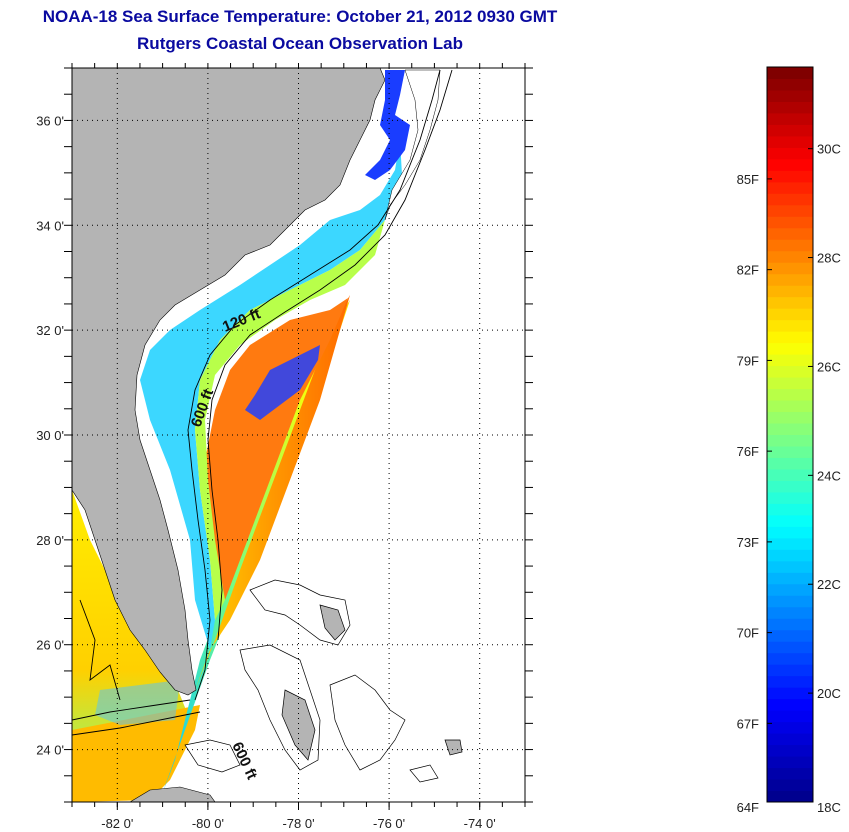 The height and width of the screenshot is (832, 849). I want to click on lat-tick-label: 34 0', so click(50, 225).